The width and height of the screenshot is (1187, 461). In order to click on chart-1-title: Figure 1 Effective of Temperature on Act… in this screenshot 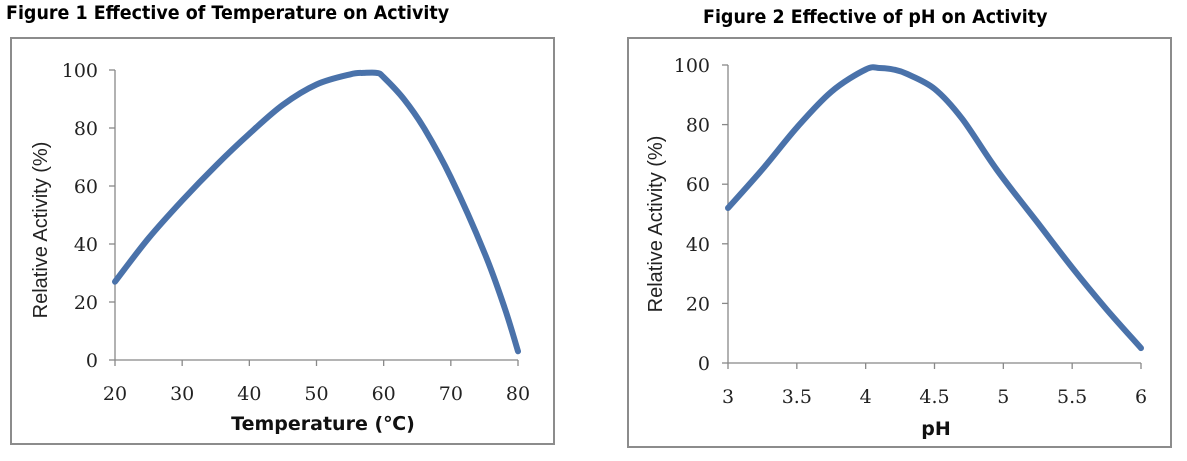, I will do `click(228, 13)`.